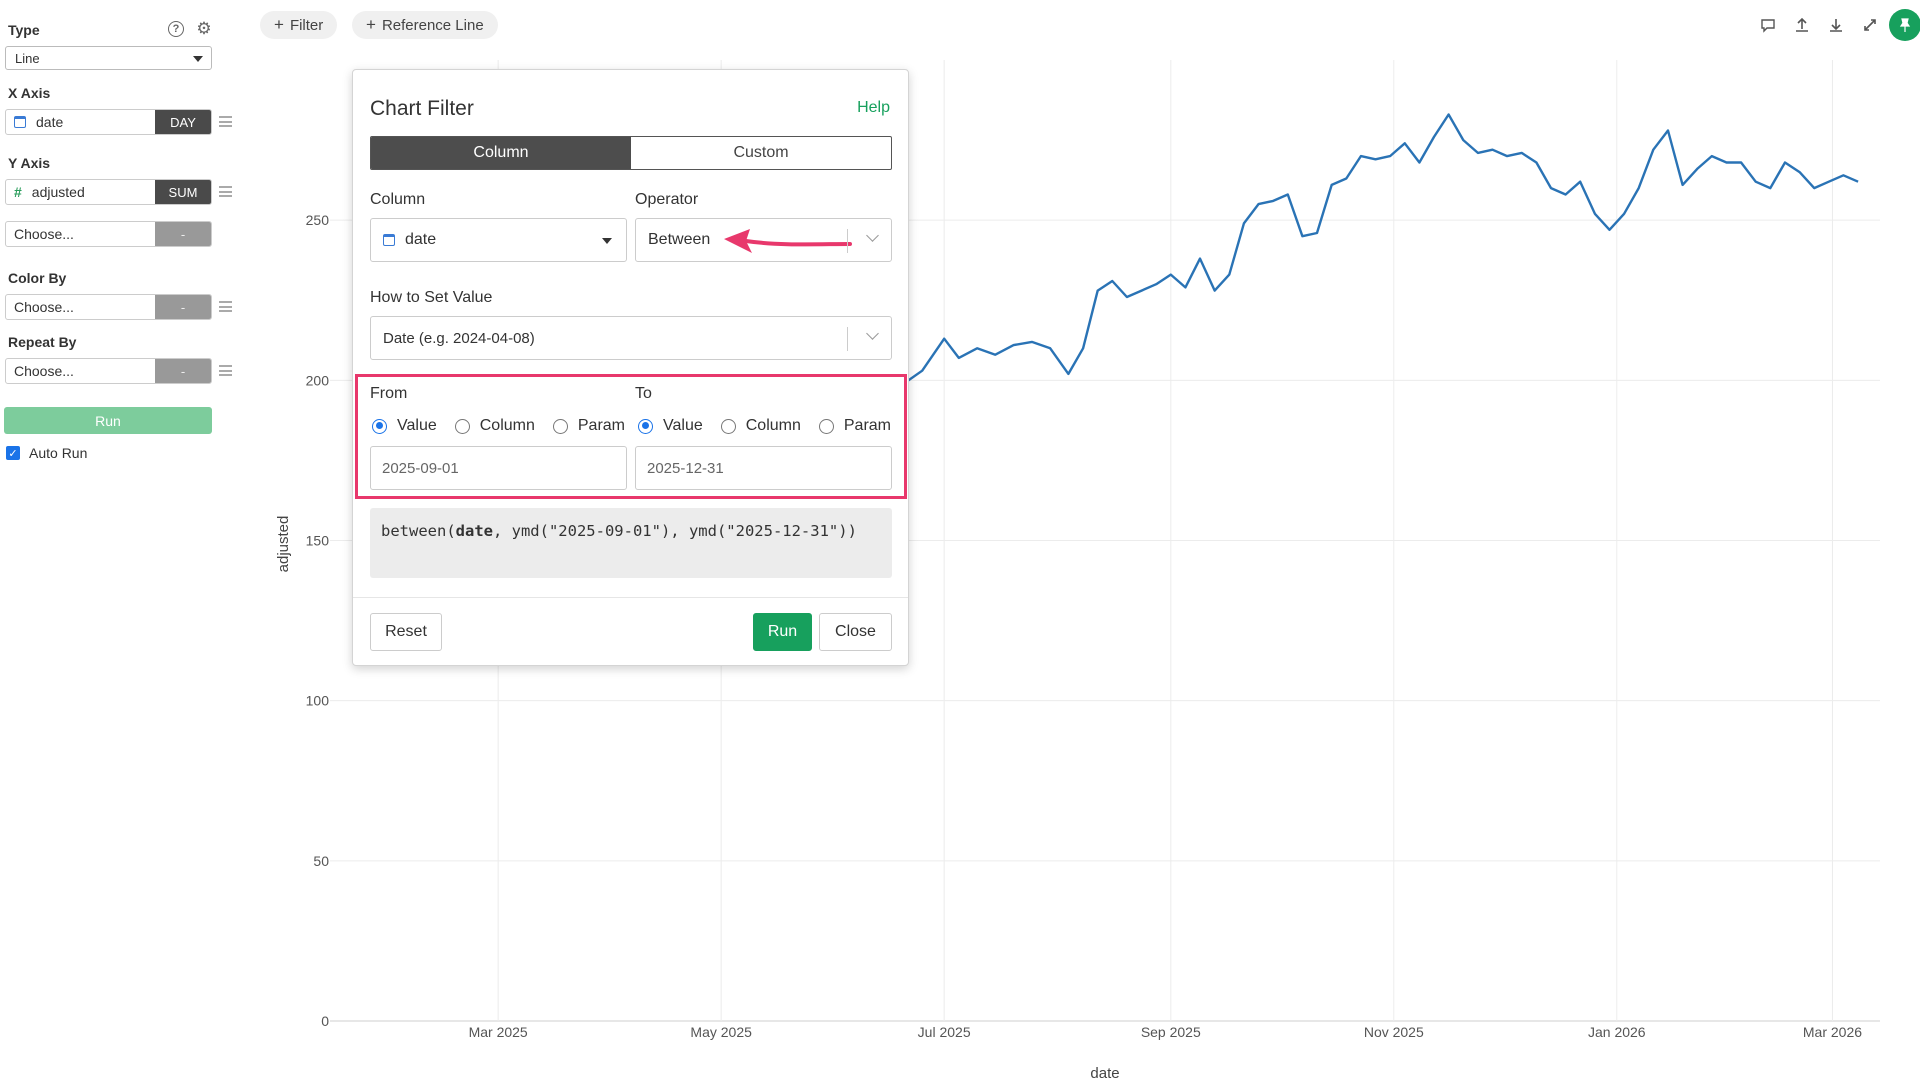  Describe the element at coordinates (498, 468) in the screenshot. I see `from-value-input: 2025-09-01` at that location.